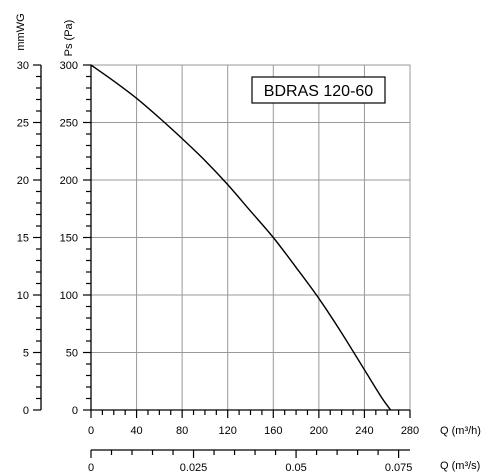  What do you see at coordinates (69, 181) in the screenshot?
I see `y-tick-label: 200` at bounding box center [69, 181].